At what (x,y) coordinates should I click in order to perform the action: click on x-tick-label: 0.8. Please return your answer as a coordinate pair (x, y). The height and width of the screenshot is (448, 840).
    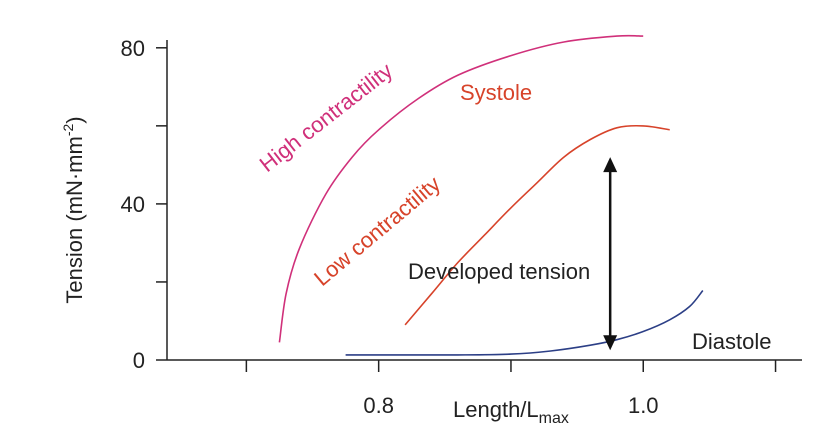
    Looking at the image, I should click on (378, 405).